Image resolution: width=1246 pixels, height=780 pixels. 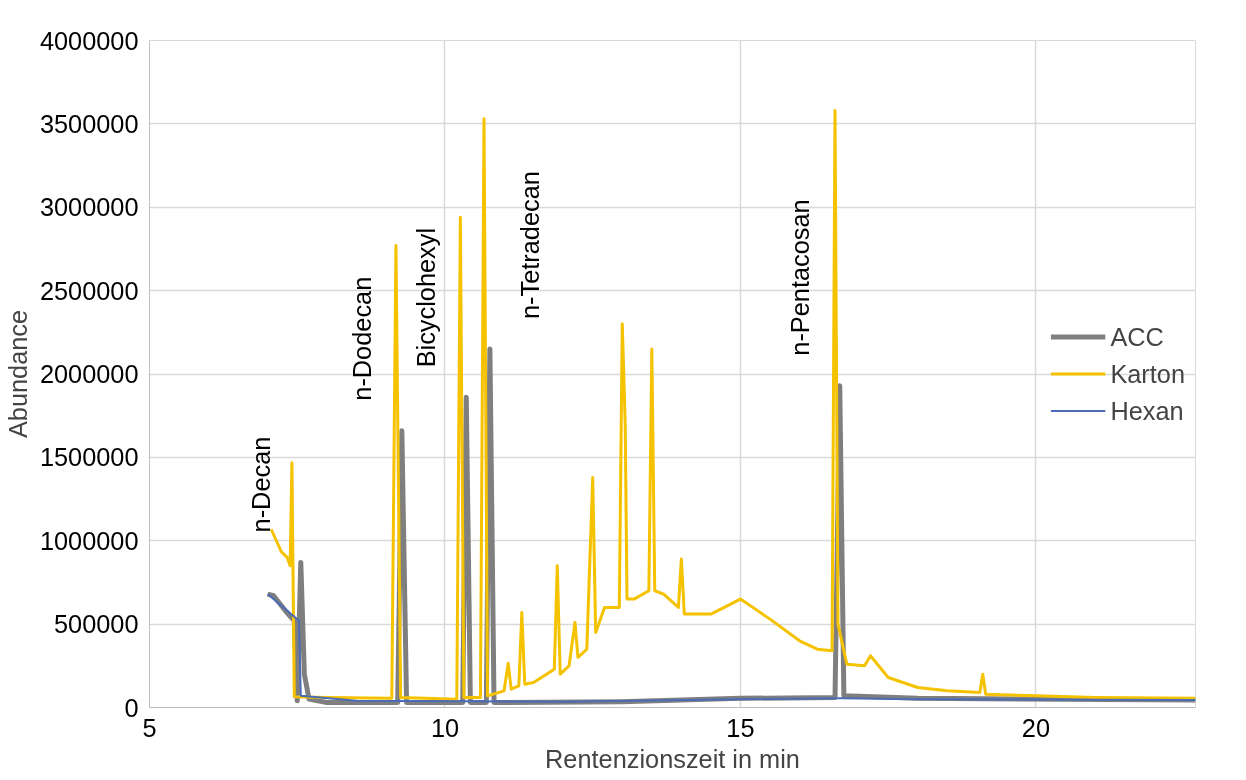 I want to click on annotation: Bicyclohexyl, so click(x=426, y=297).